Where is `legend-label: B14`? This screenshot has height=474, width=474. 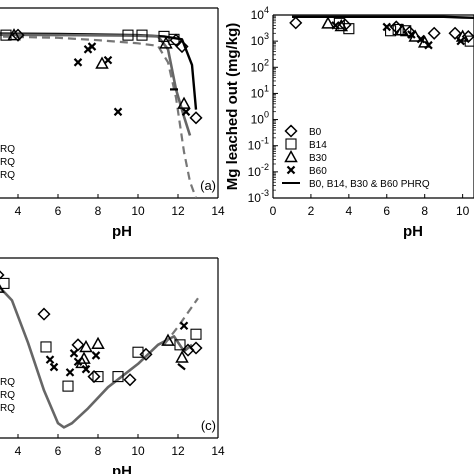 legend-label: B14 is located at coordinates (318, 145).